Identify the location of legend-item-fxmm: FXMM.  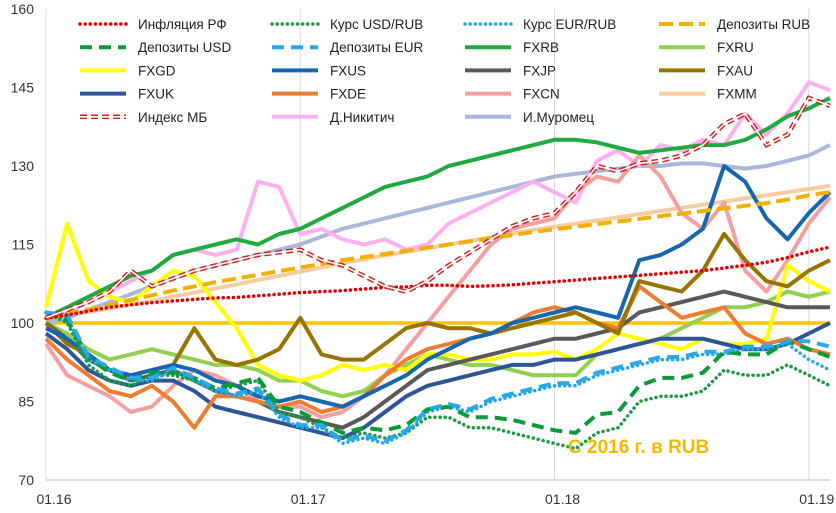
(708, 94).